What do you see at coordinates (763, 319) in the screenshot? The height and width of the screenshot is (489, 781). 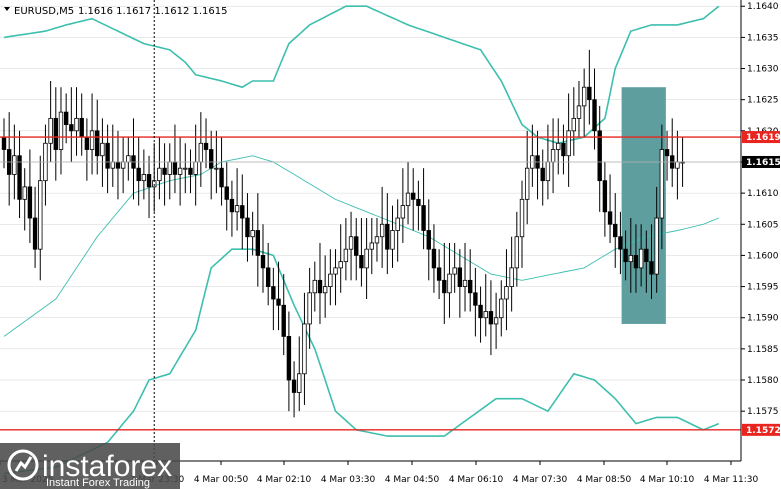 I see `y-tick-label: 1.1590` at bounding box center [763, 319].